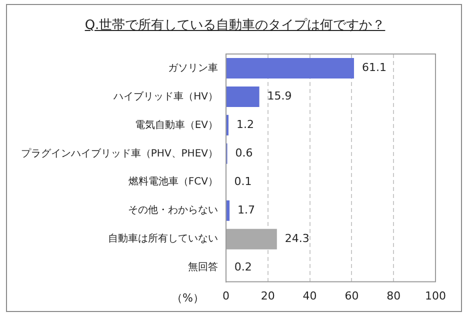  Describe the element at coordinates (243, 181) in the screenshot. I see `data-label: 0.1` at that location.